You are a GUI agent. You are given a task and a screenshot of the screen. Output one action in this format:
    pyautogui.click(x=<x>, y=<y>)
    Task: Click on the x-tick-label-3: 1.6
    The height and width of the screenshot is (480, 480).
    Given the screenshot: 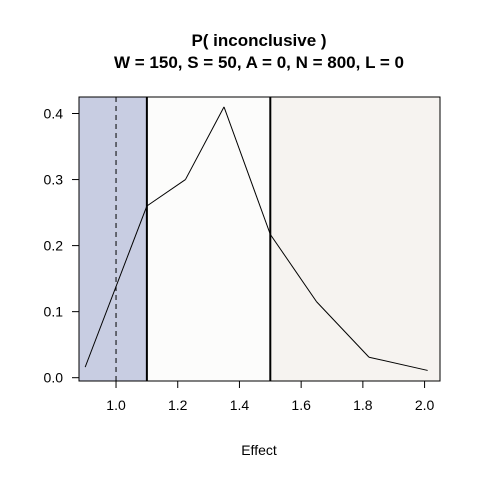 What is the action you would take?
    pyautogui.click(x=301, y=405)
    